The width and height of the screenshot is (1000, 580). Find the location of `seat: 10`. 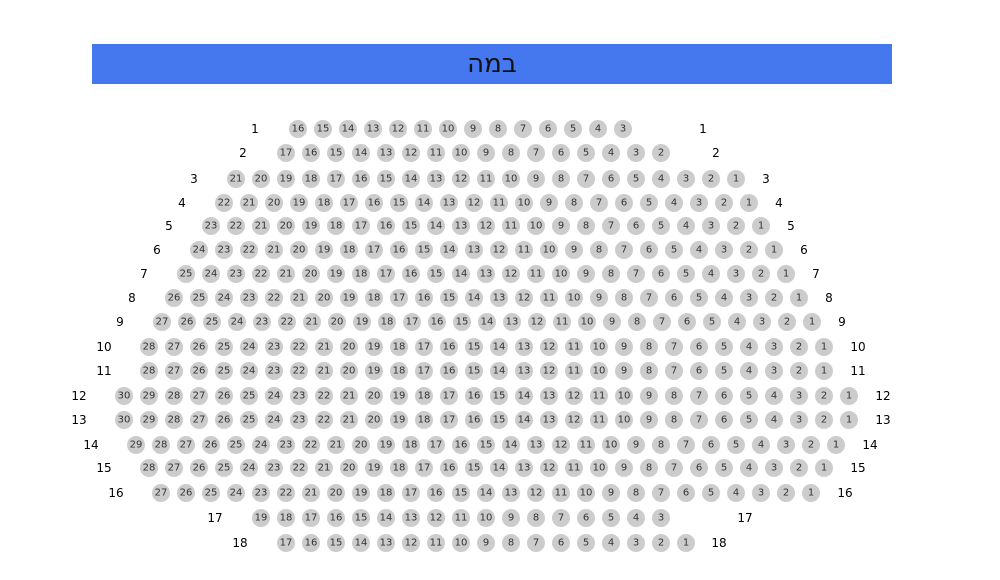

seat: 10 is located at coordinates (599, 347).